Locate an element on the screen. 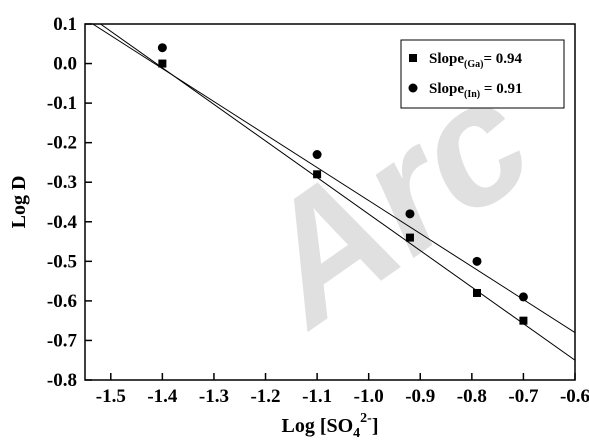  y-axis-title: Log D is located at coordinates (19, 202).